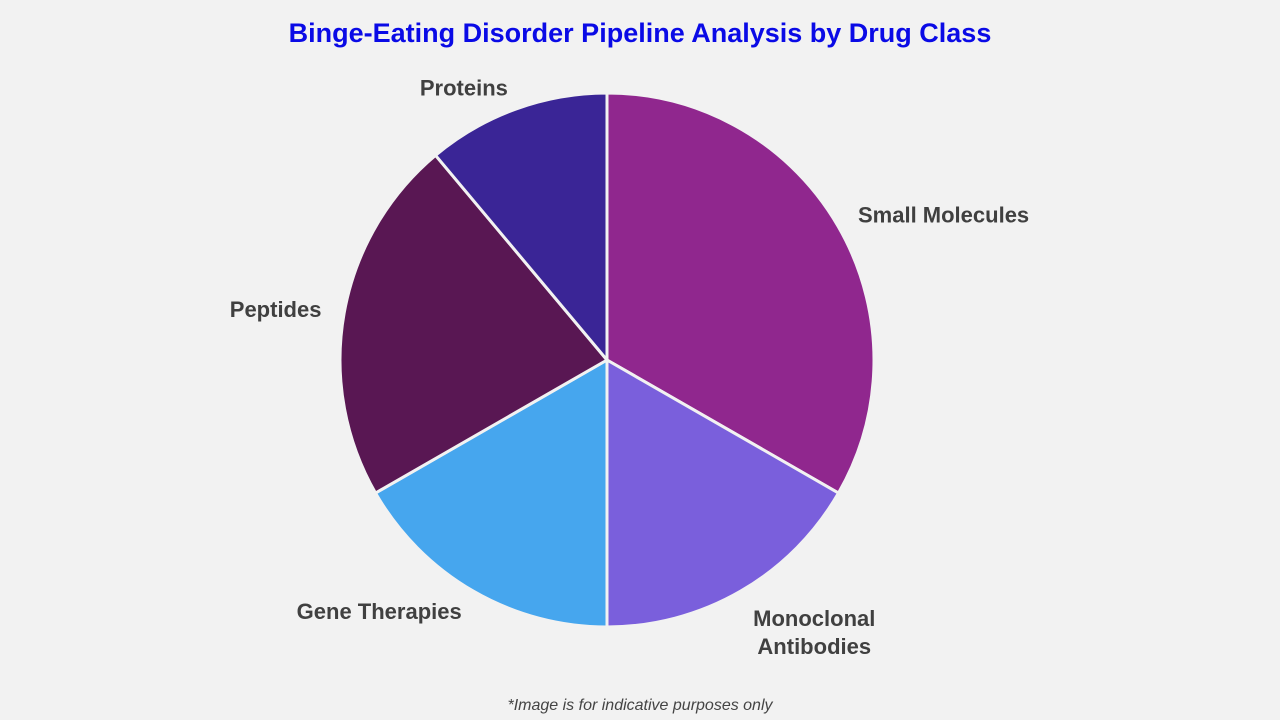 The height and width of the screenshot is (720, 1280). I want to click on pie-slice-proteins, so click(521, 228).